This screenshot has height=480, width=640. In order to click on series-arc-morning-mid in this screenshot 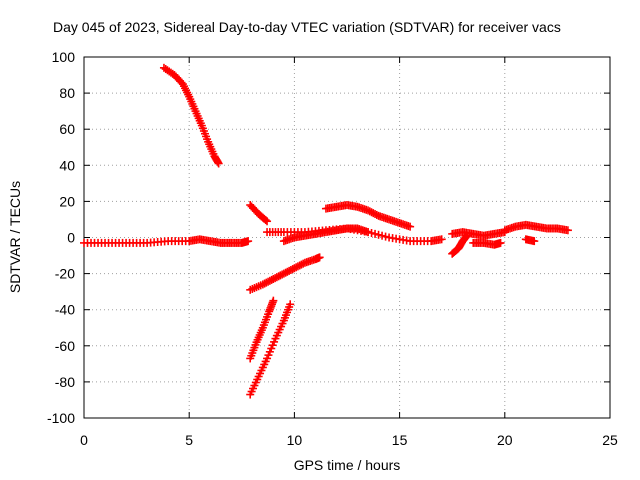, I will do `click(259, 213)`.